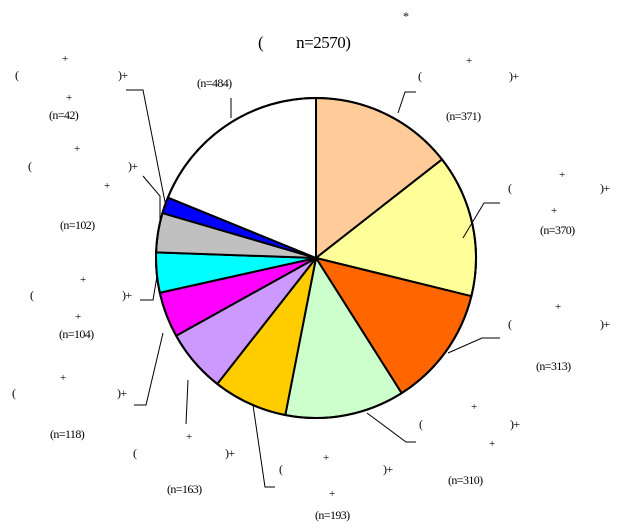  What do you see at coordinates (465, 480) in the screenshot?
I see `slice-count-label: (n=310)` at bounding box center [465, 480].